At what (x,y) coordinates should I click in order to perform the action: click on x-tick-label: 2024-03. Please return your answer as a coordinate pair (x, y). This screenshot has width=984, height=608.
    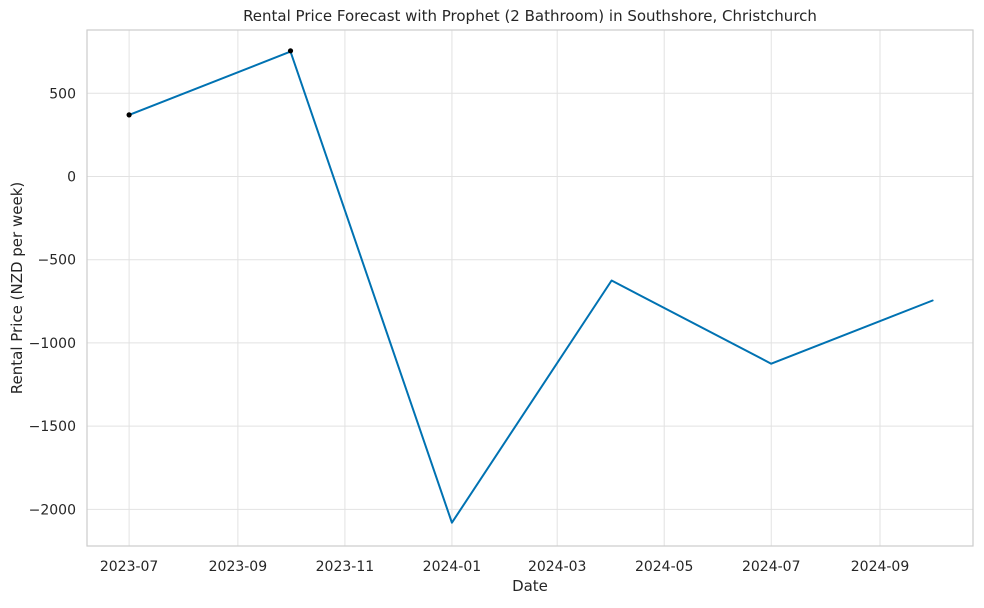
    Looking at the image, I should click on (557, 567).